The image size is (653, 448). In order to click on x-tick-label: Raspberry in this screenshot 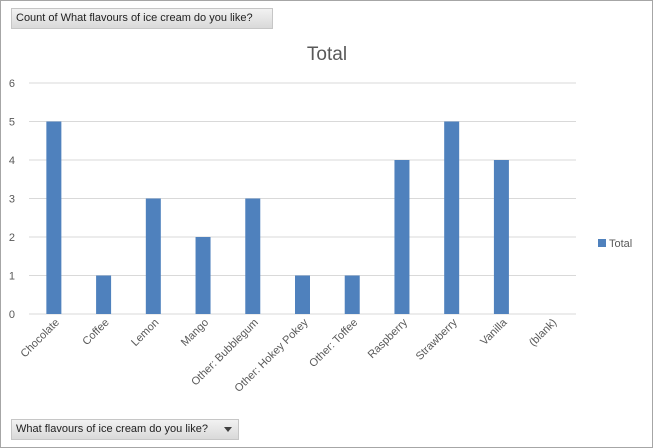, I will do `click(388, 338)`.